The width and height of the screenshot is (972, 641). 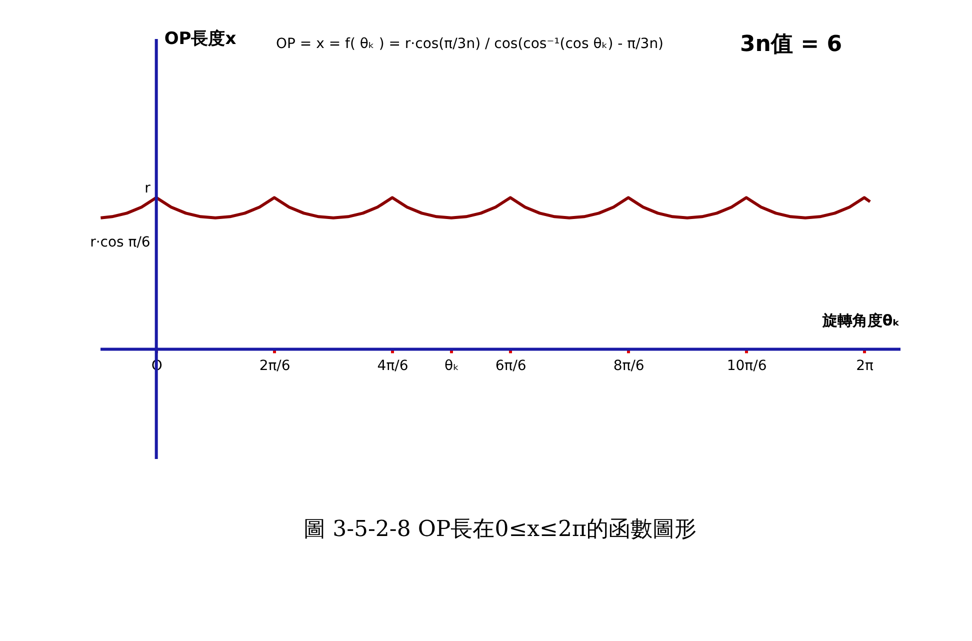 What do you see at coordinates (392, 366) in the screenshot?
I see `x-tick-label: 4π/6` at bounding box center [392, 366].